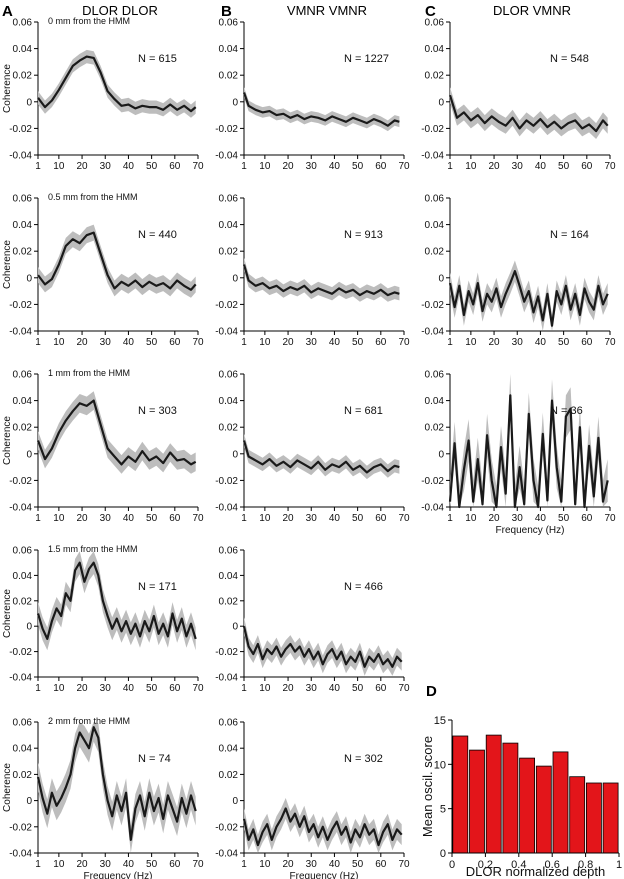 The image size is (624, 879). What do you see at coordinates (440, 765) in the screenshot?
I see `y-tick-label: 10` at bounding box center [440, 765].